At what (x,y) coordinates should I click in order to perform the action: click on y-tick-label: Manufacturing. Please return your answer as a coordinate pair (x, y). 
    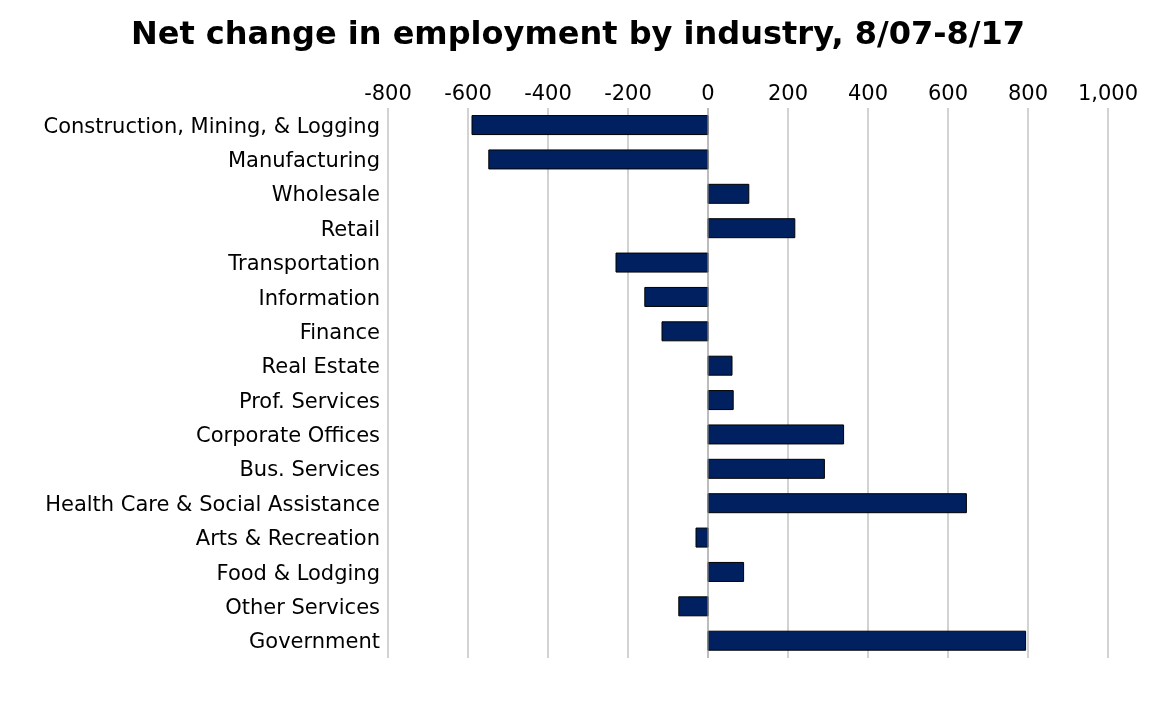
    Looking at the image, I should click on (303, 160).